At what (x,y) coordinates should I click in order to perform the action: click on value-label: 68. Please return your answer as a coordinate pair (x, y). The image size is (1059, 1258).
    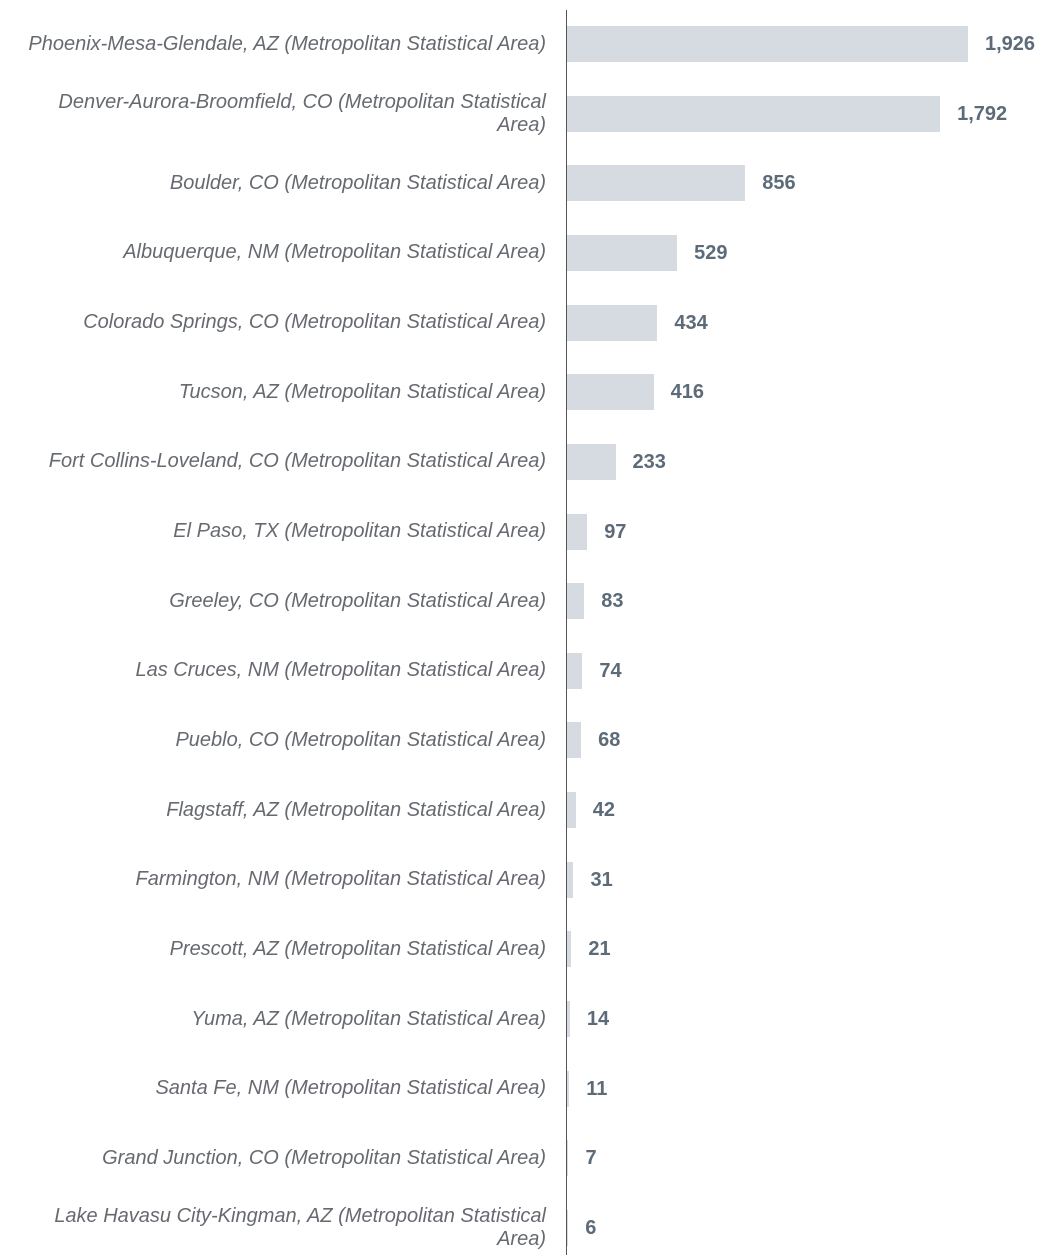
    Looking at the image, I should click on (609, 740).